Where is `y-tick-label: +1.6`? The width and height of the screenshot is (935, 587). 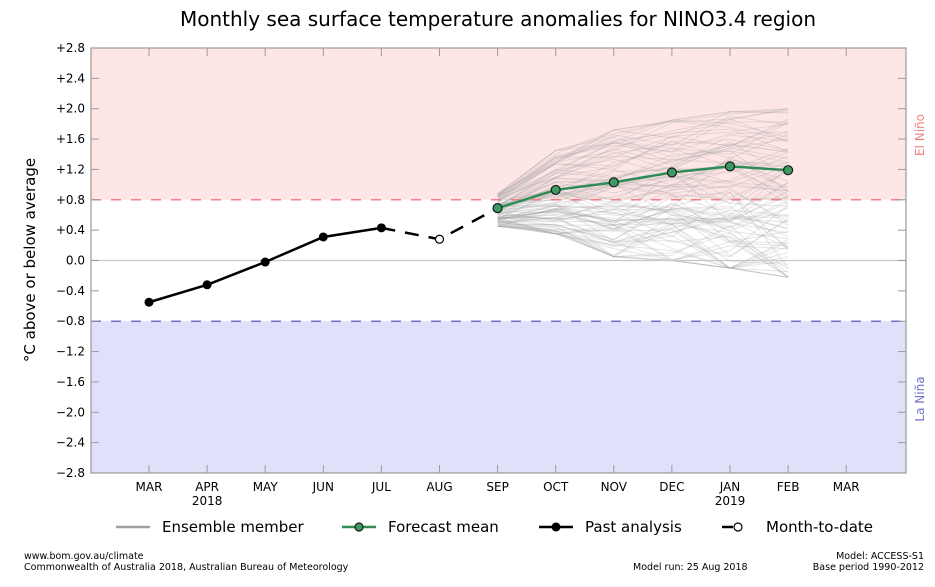
y-tick-label: +1.6 is located at coordinates (70, 139).